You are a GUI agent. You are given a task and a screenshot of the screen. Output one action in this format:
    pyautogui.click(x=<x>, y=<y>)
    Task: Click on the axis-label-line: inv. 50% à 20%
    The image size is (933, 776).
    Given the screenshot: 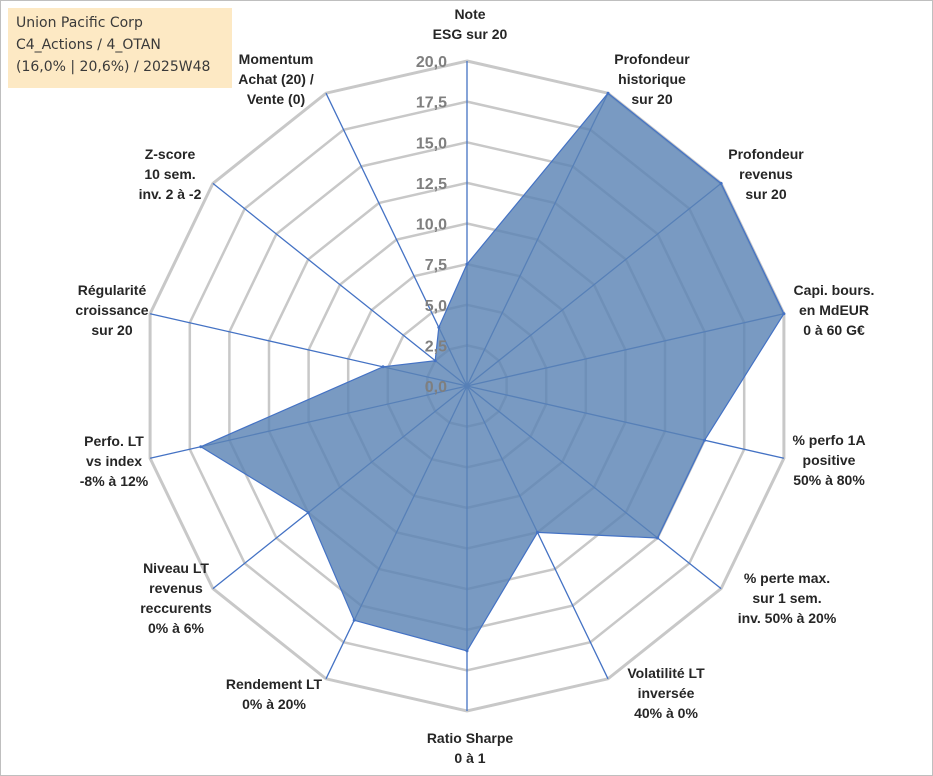 What is the action you would take?
    pyautogui.click(x=787, y=618)
    